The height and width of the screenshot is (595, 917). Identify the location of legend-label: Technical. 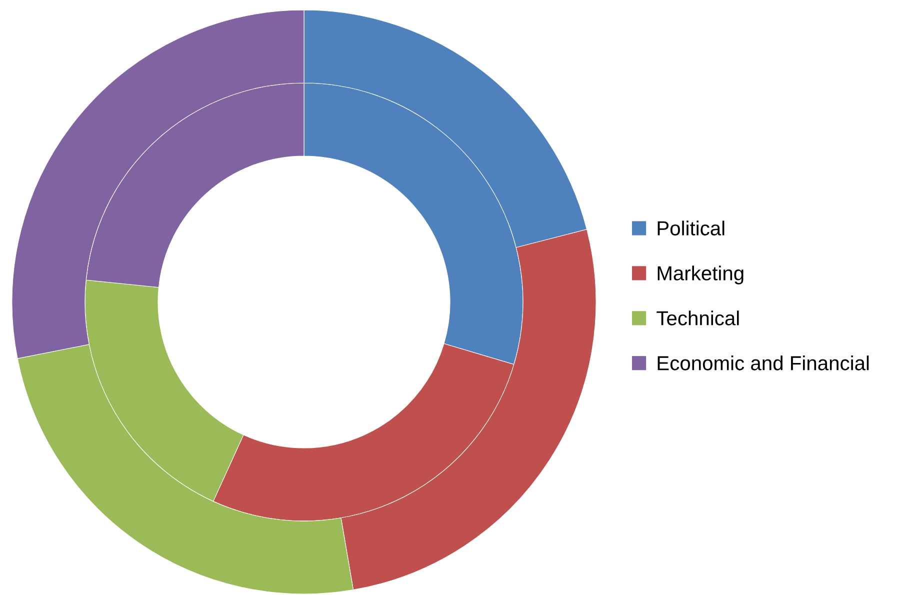
(697, 318).